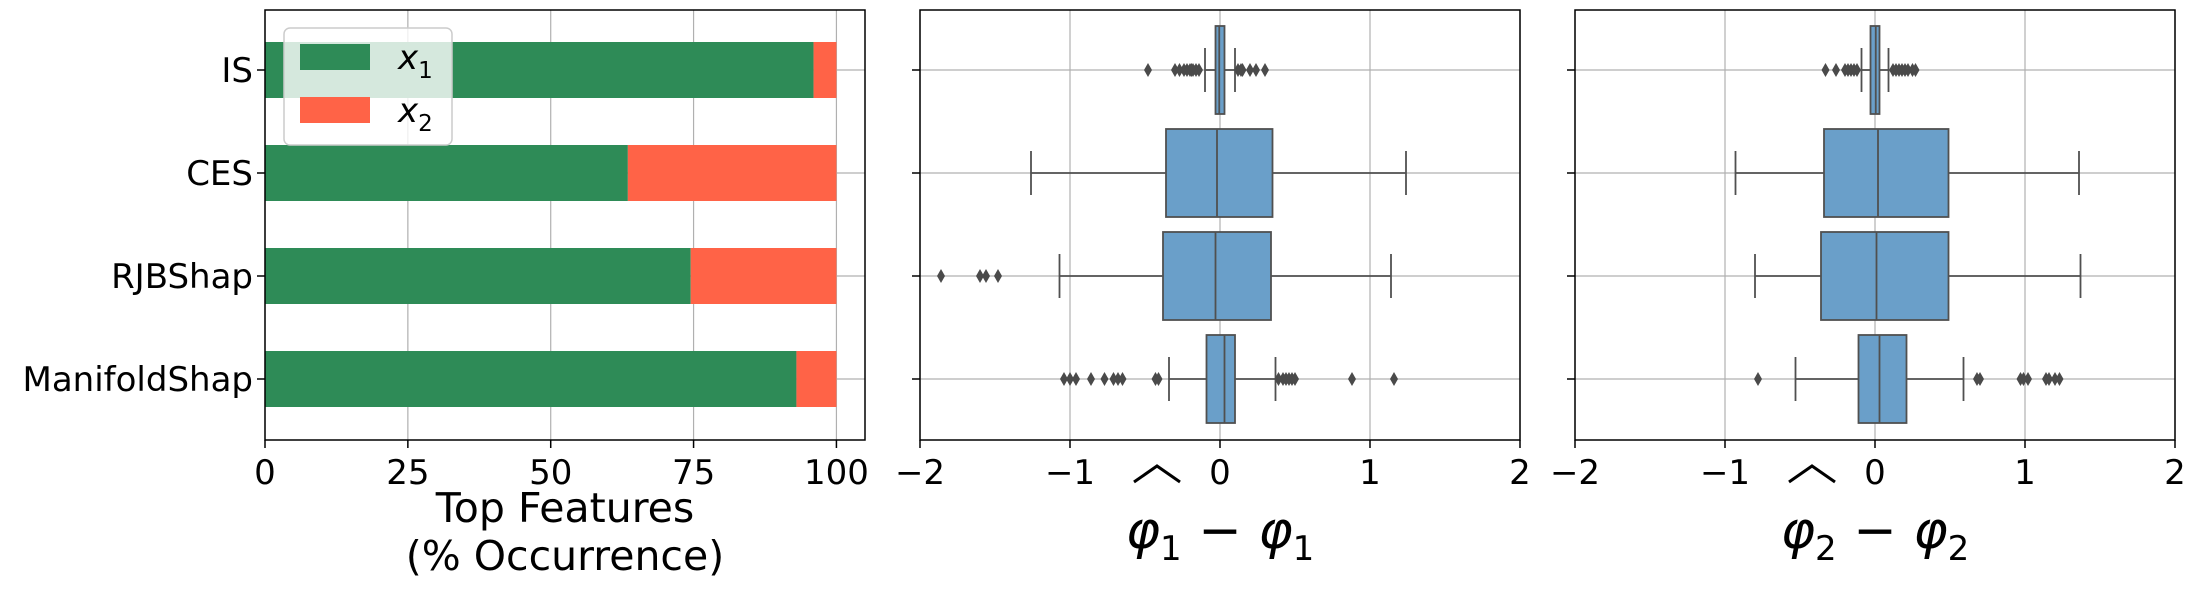  Describe the element at coordinates (763, 276) in the screenshot. I see `bar-rjbshap-x2` at that location.